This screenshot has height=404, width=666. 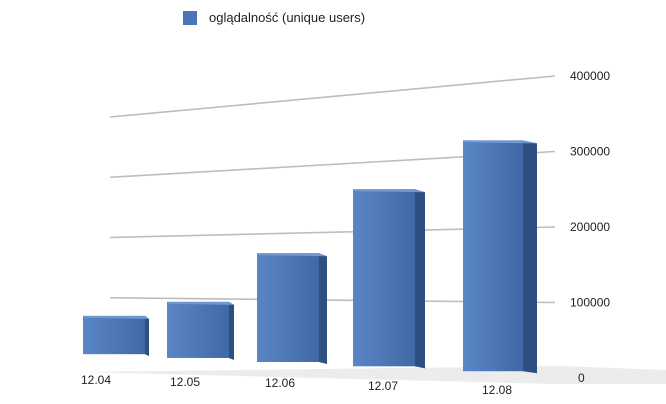 What do you see at coordinates (296, 385) in the screenshot?
I see `x-axis-ticks: 12.04 12.05 12.06 12.07 12.08` at bounding box center [296, 385].